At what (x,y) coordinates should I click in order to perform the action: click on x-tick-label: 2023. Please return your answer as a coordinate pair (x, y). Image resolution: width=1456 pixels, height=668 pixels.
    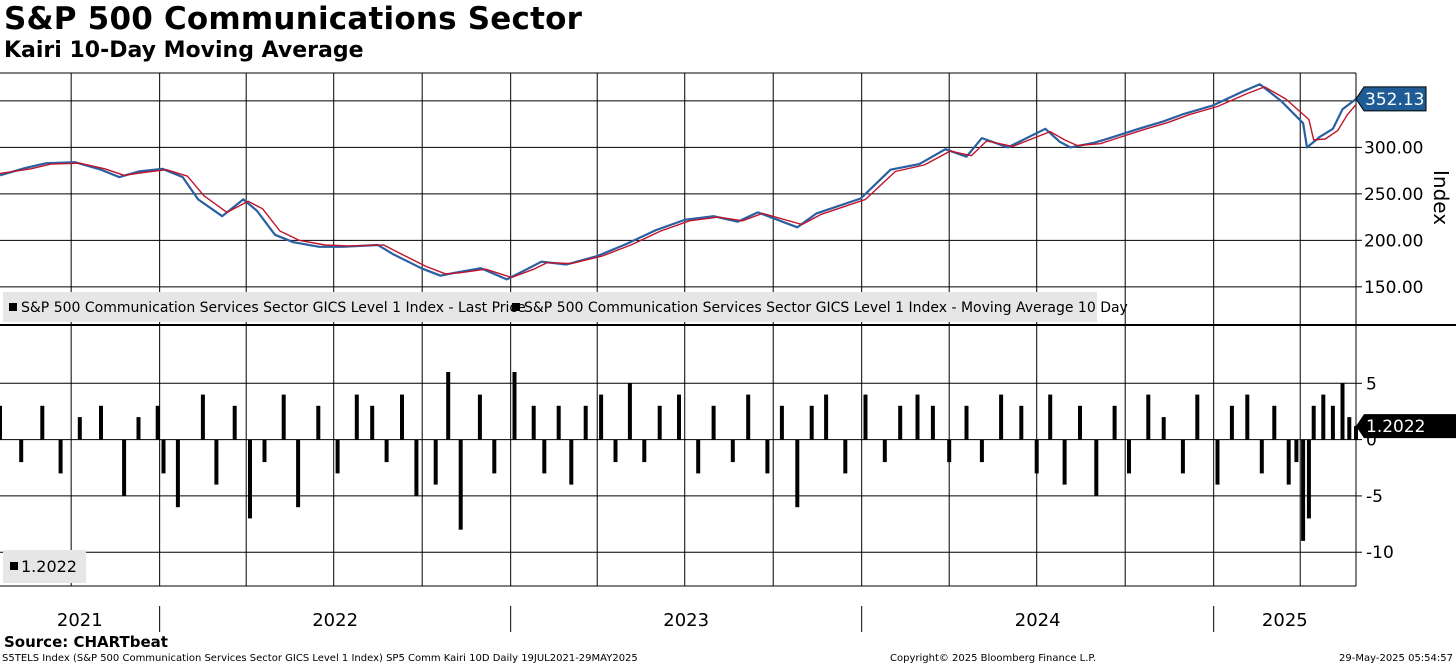
    Looking at the image, I should click on (686, 620).